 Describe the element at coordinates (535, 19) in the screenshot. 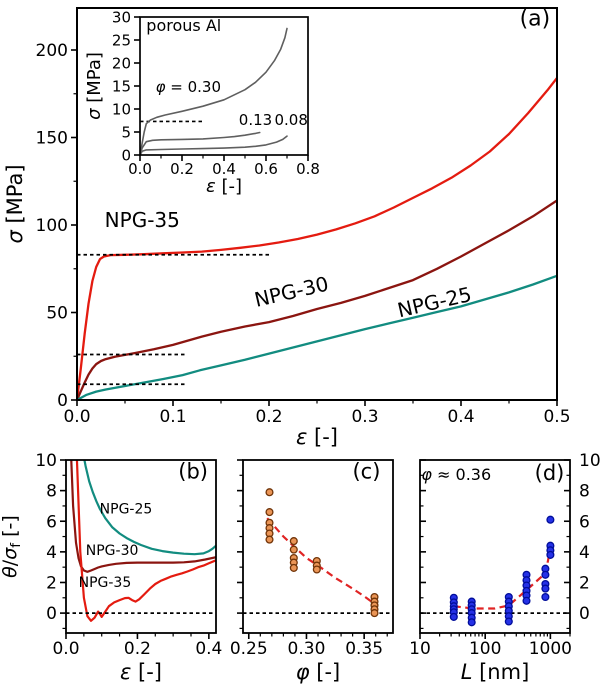

I see `annotation-(a): (a)` at that location.